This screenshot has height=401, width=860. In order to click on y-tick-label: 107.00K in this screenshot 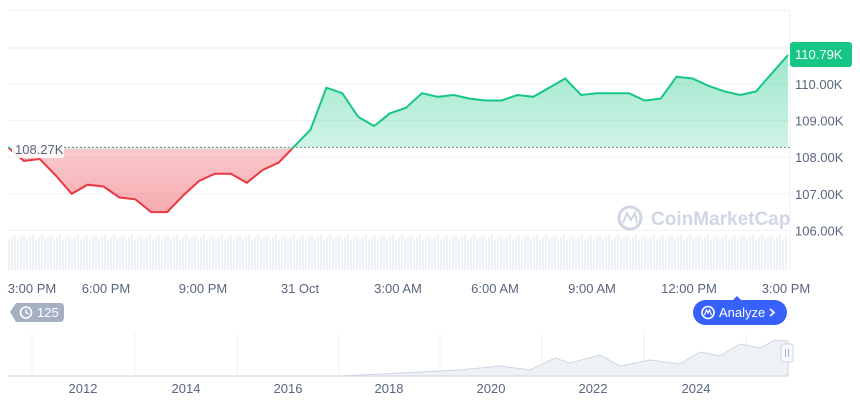, I will do `click(819, 194)`.